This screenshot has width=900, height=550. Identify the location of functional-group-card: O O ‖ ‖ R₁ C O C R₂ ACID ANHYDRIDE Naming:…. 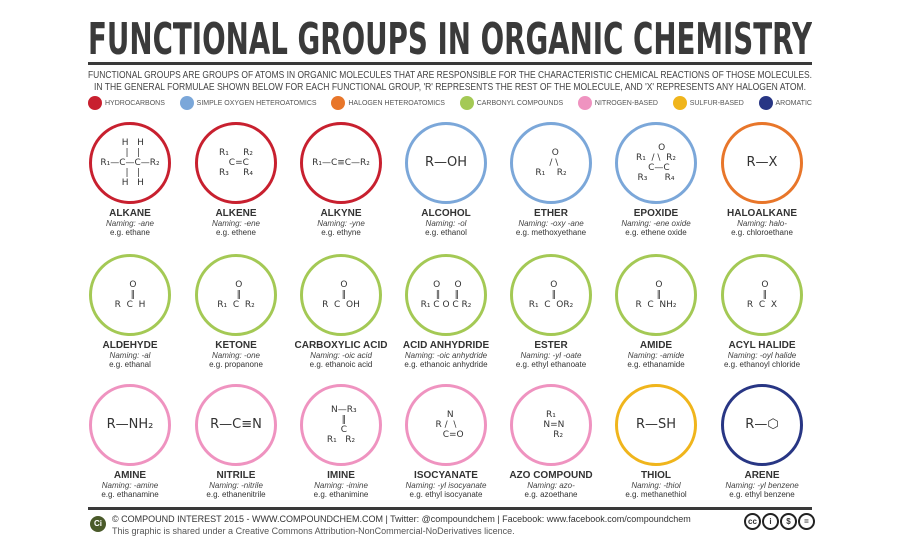
(446, 311).